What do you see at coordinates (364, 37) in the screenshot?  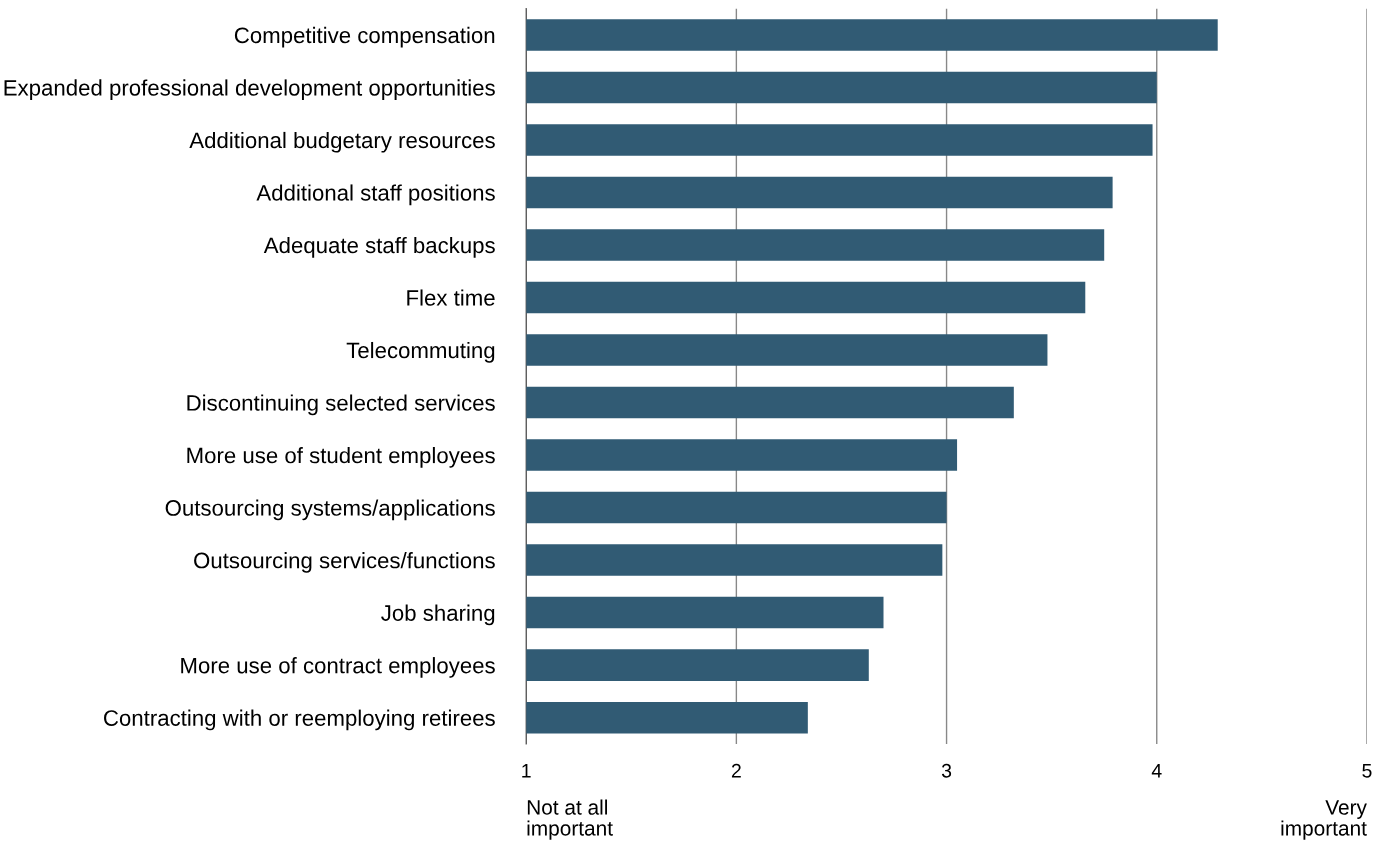 I see `y-tick-label: Competitive compensation` at bounding box center [364, 37].